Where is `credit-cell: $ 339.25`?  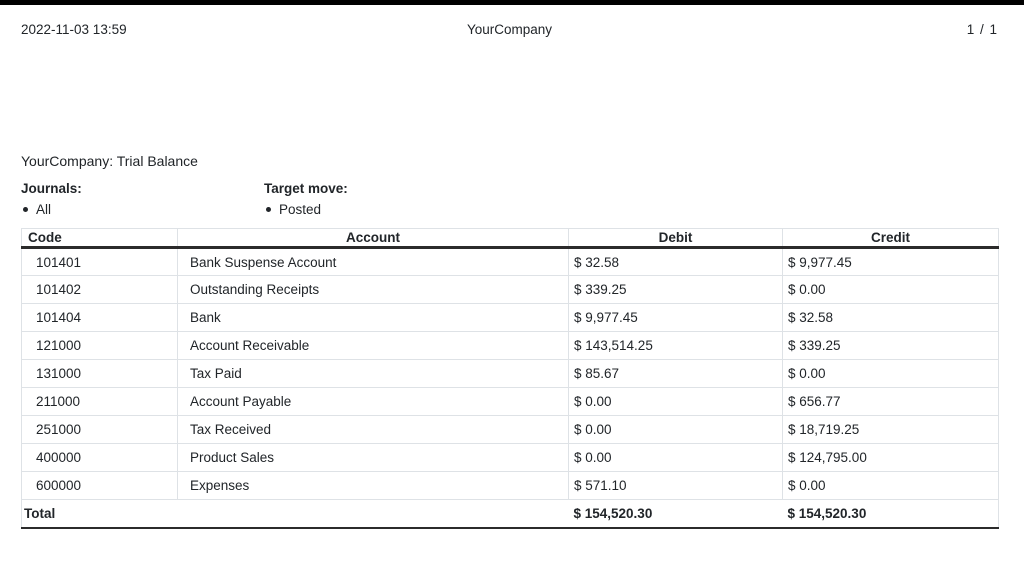 credit-cell: $ 339.25 is located at coordinates (890, 345).